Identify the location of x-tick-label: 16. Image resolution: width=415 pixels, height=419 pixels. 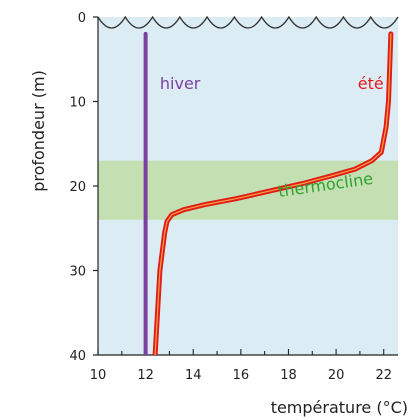
(241, 375).